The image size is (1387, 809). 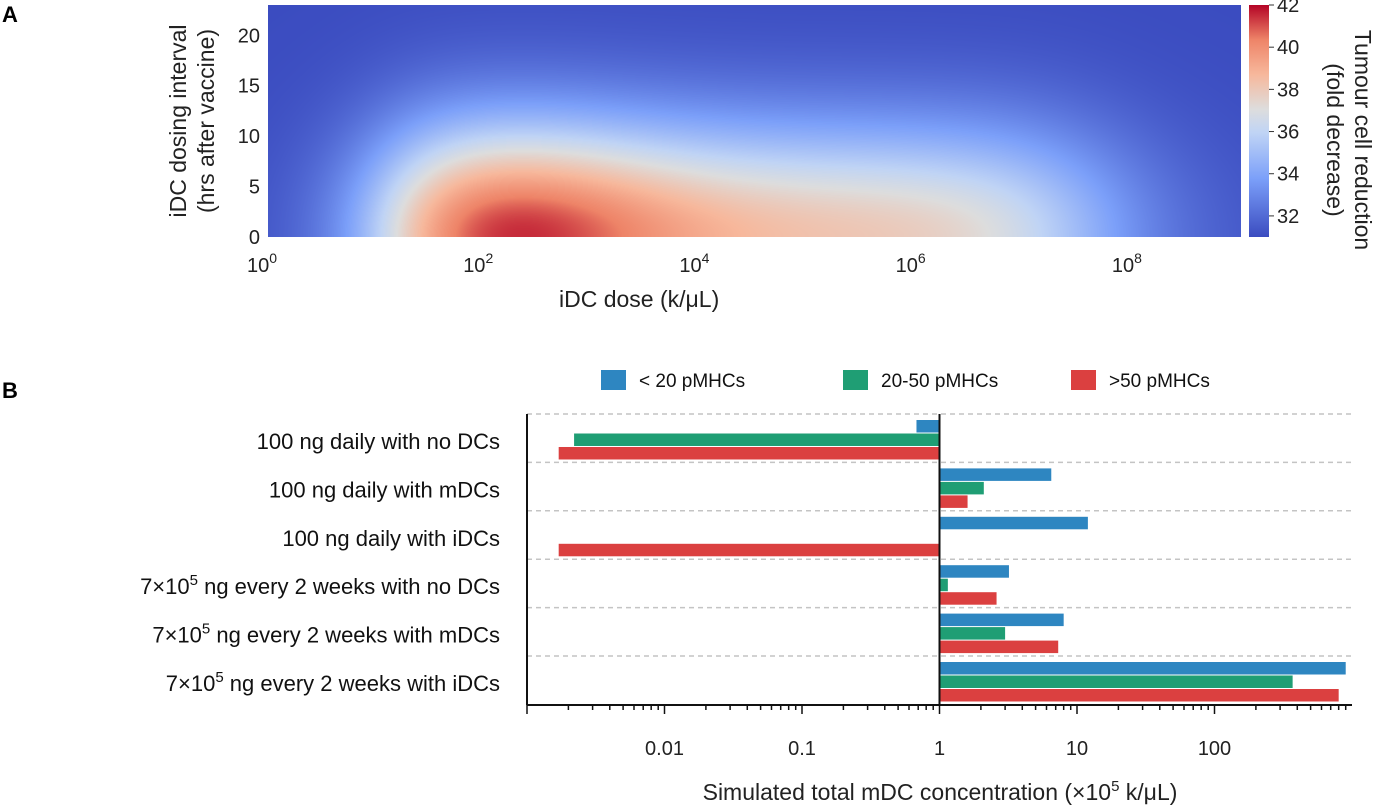 I want to click on colorbar-tick-0: 32, so click(x=1288, y=217).